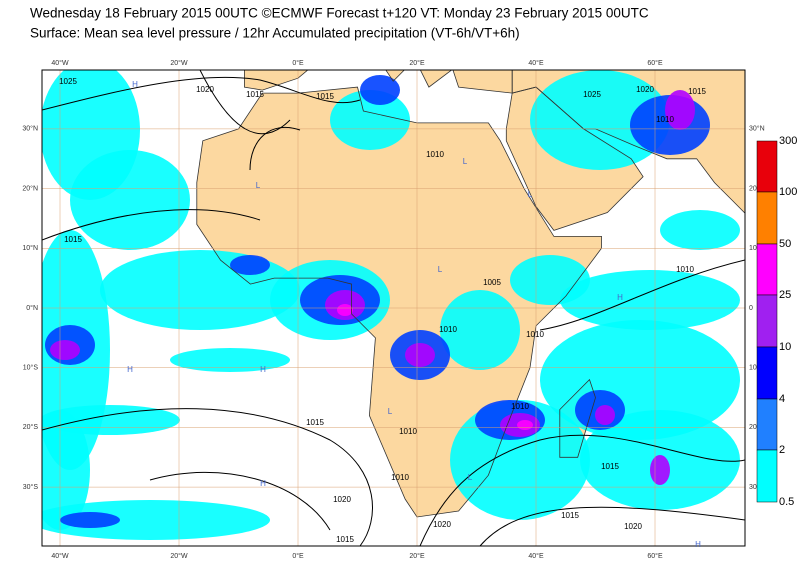 Image resolution: width=807 pixels, height=573 pixels. I want to click on lat-label: 0°N, so click(32, 308).